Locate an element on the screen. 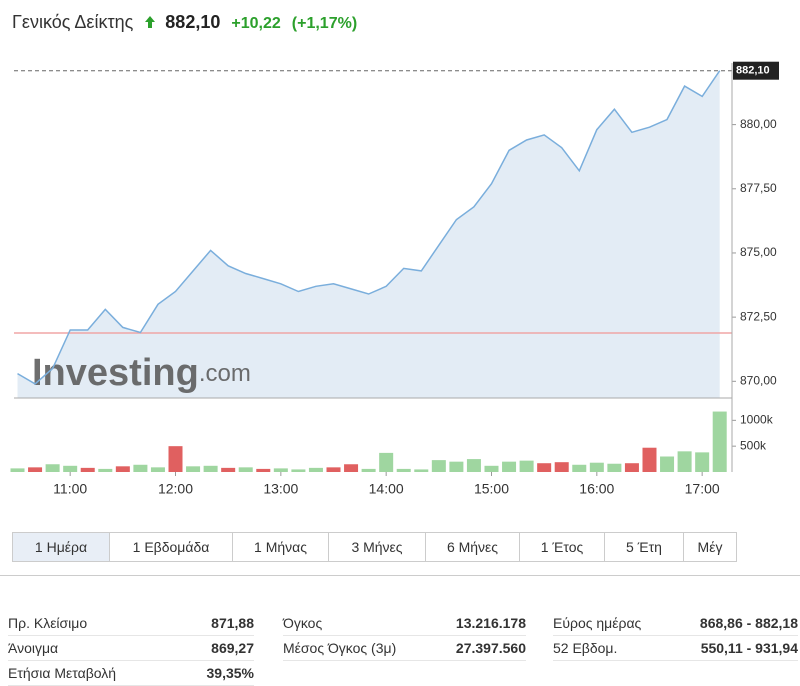  title: Γενικός Δείκτης is located at coordinates (73, 22).